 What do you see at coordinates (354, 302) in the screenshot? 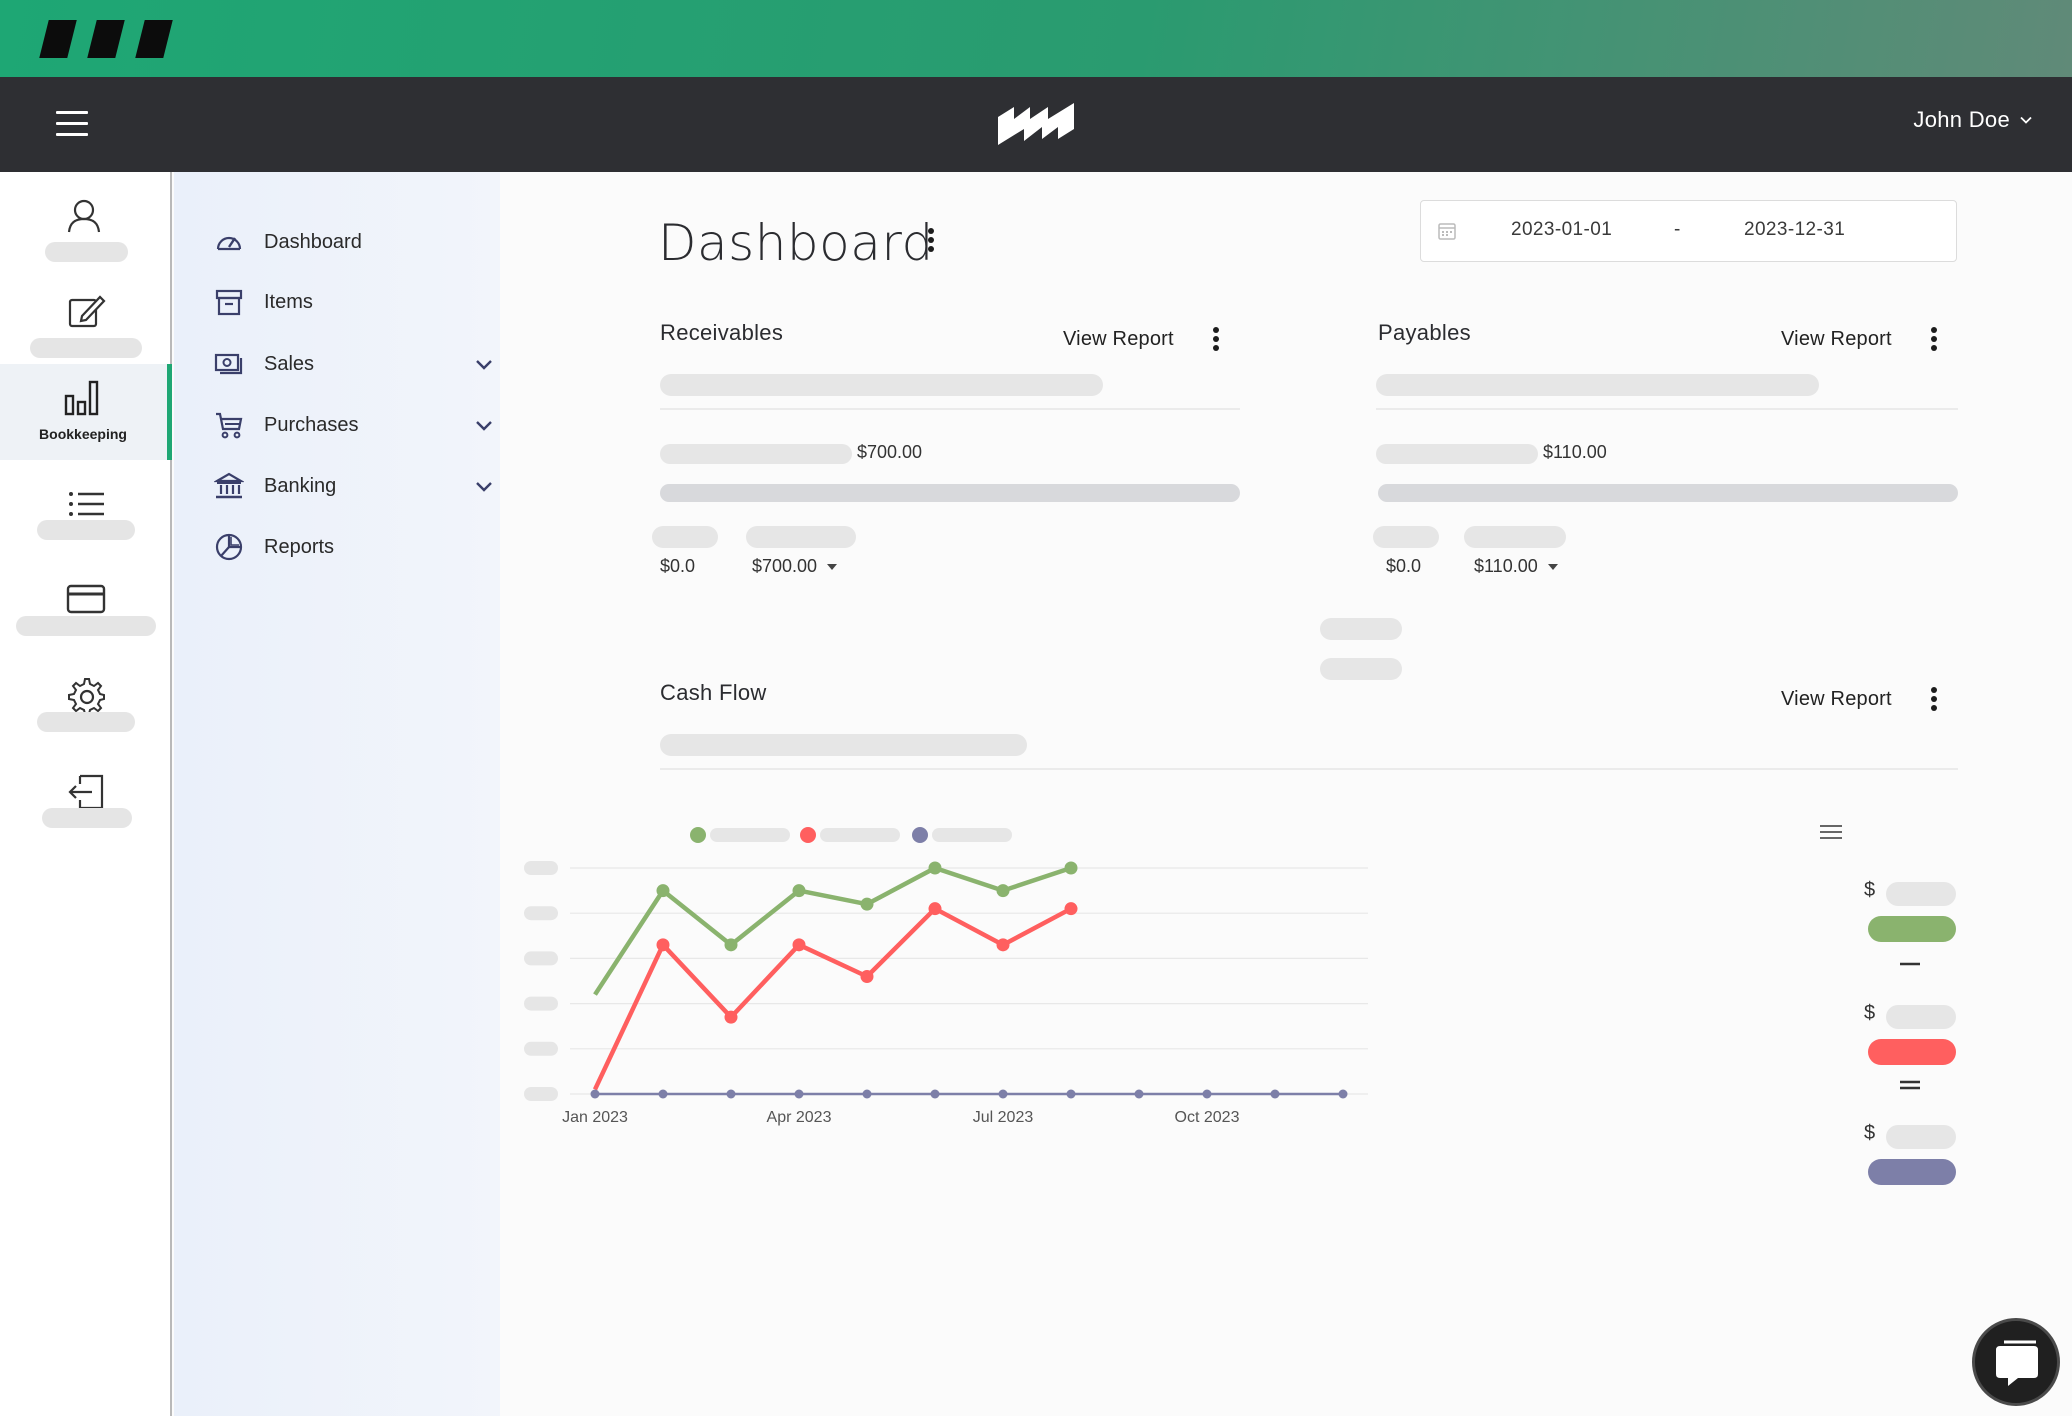
I see `sidebar-item-items: Items` at bounding box center [354, 302].